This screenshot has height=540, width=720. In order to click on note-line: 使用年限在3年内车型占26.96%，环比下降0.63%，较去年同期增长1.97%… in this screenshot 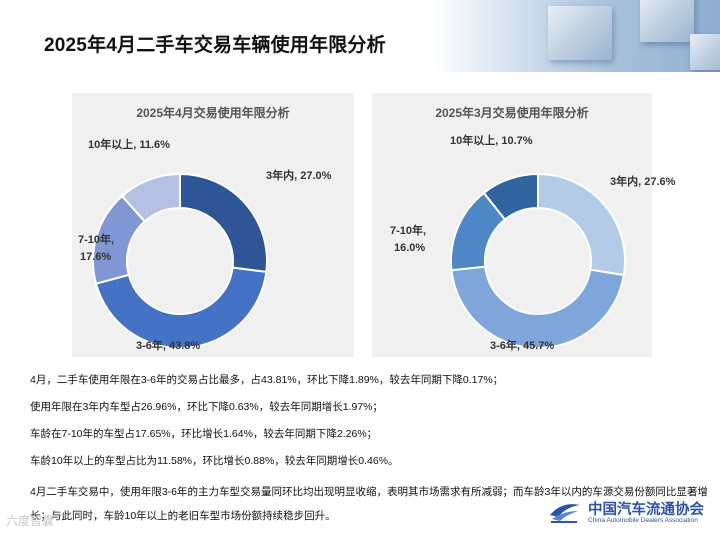, I will do `click(206, 407)`.